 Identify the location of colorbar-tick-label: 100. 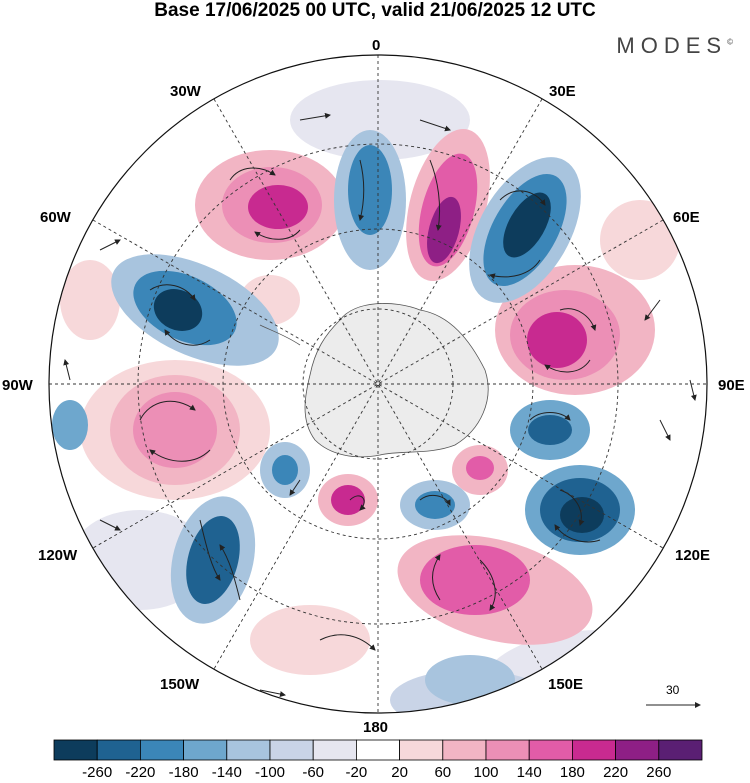
(486, 772).